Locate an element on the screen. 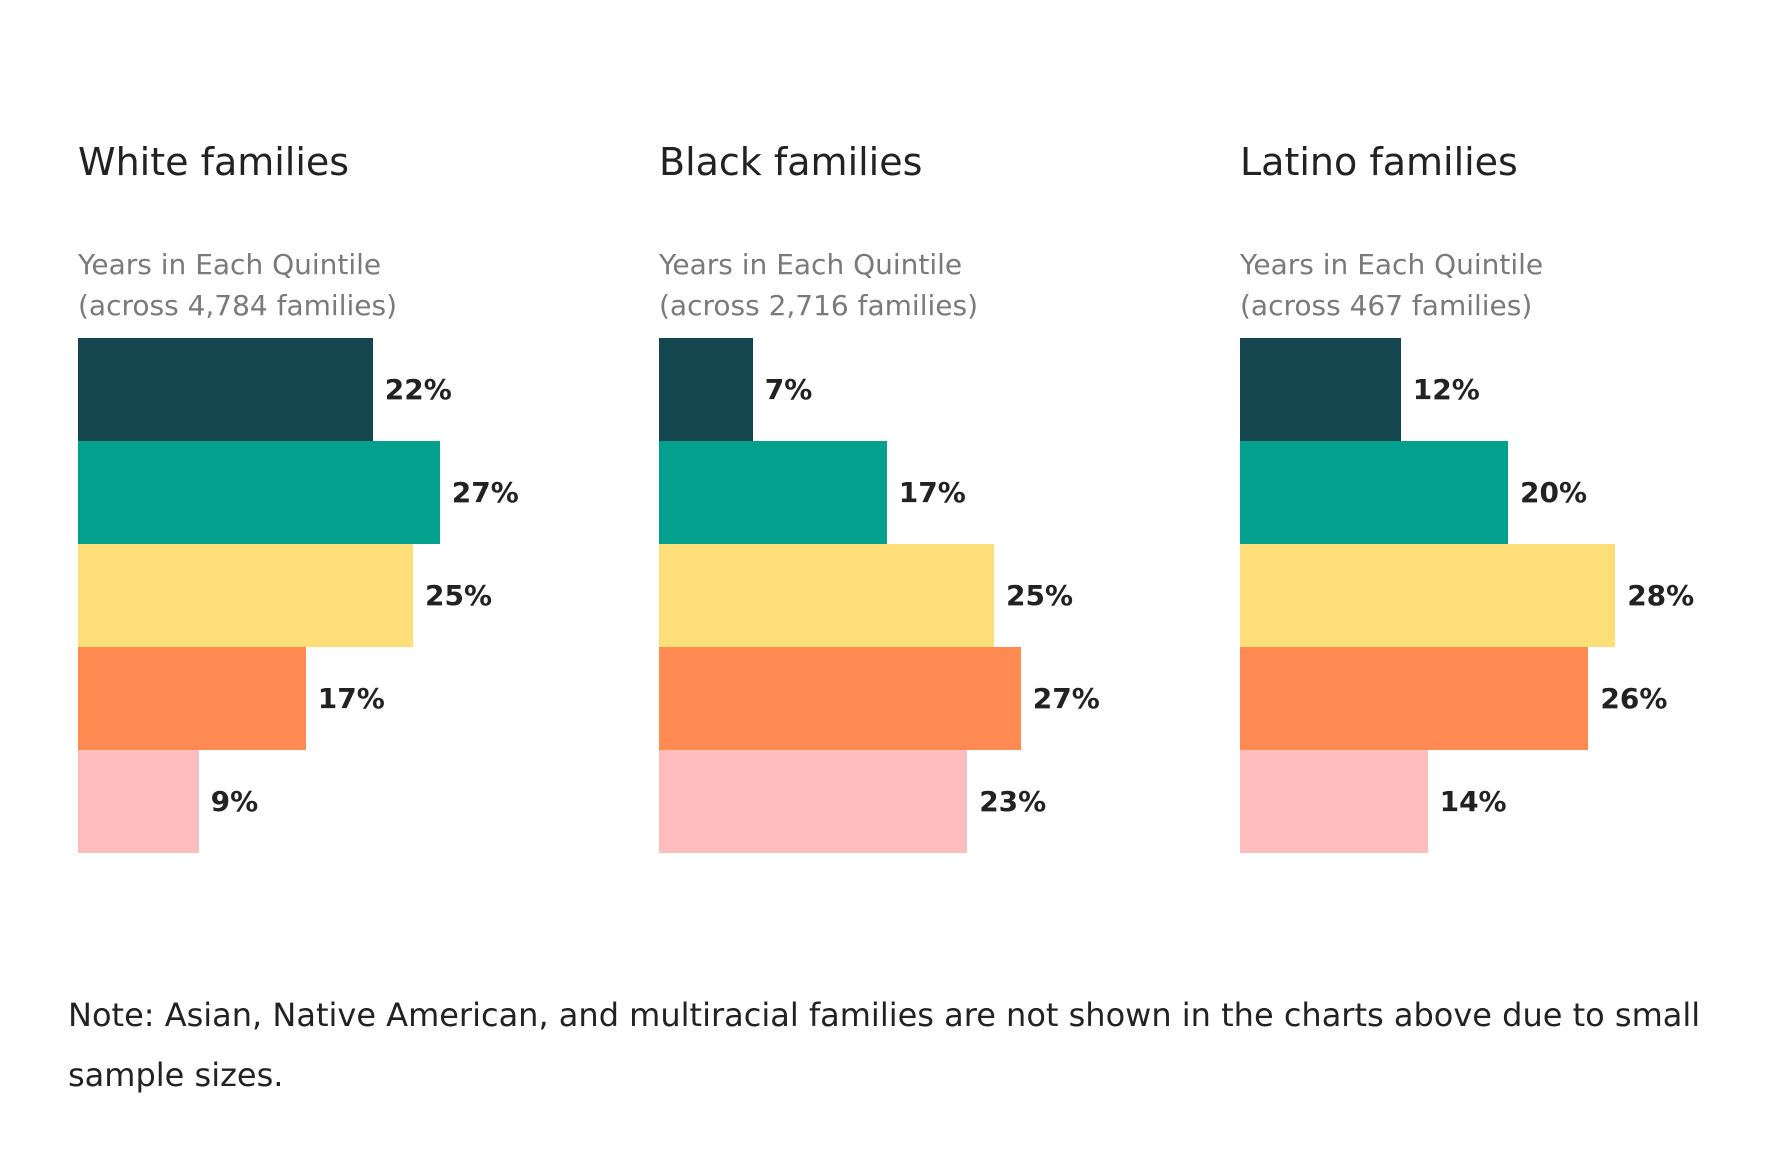 Image resolution: width=1788 pixels, height=1170 pixels. bar-value-label: 22% is located at coordinates (418, 389).